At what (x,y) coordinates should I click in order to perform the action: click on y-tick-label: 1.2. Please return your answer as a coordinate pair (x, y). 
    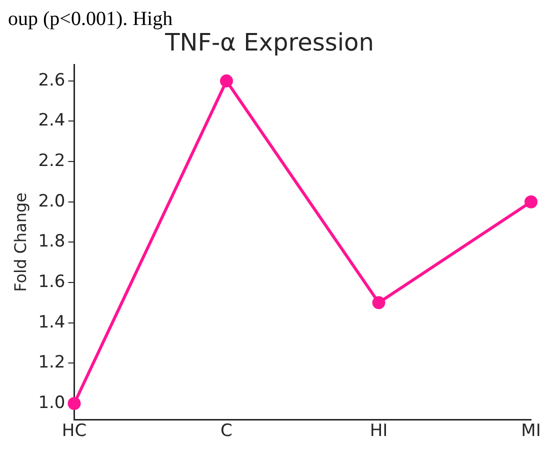
    Looking at the image, I should click on (52, 362).